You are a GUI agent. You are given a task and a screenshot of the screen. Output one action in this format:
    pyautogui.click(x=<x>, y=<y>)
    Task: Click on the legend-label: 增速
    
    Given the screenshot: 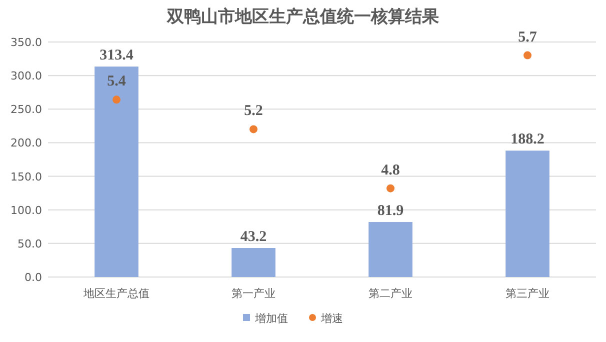 What is the action you would take?
    pyautogui.click(x=331, y=318)
    